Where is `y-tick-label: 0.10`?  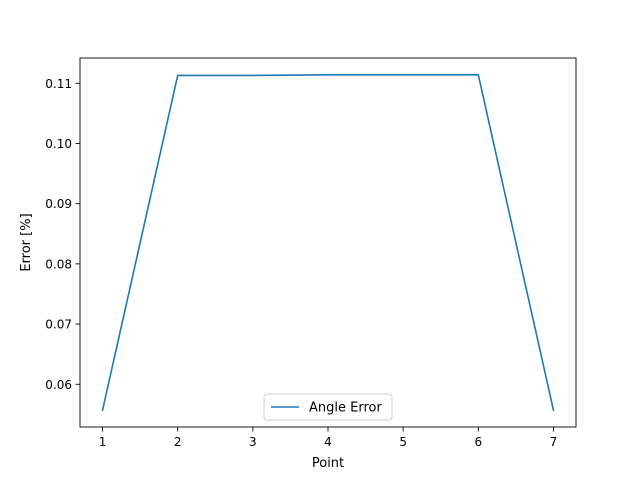
y-tick-label: 0.10 is located at coordinates (58, 144).